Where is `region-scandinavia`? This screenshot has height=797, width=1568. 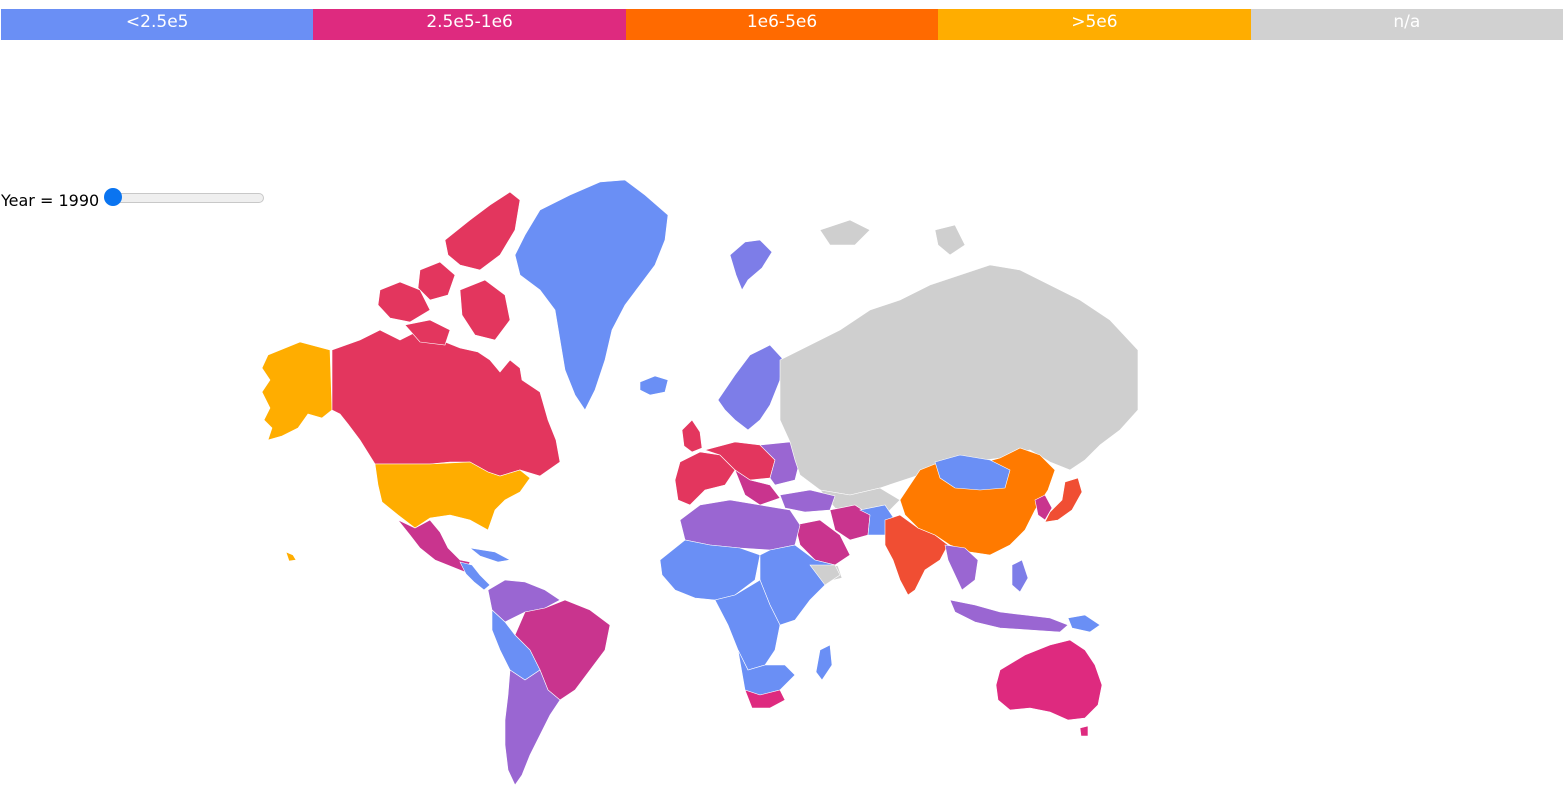 region-scandinavia is located at coordinates (750, 387).